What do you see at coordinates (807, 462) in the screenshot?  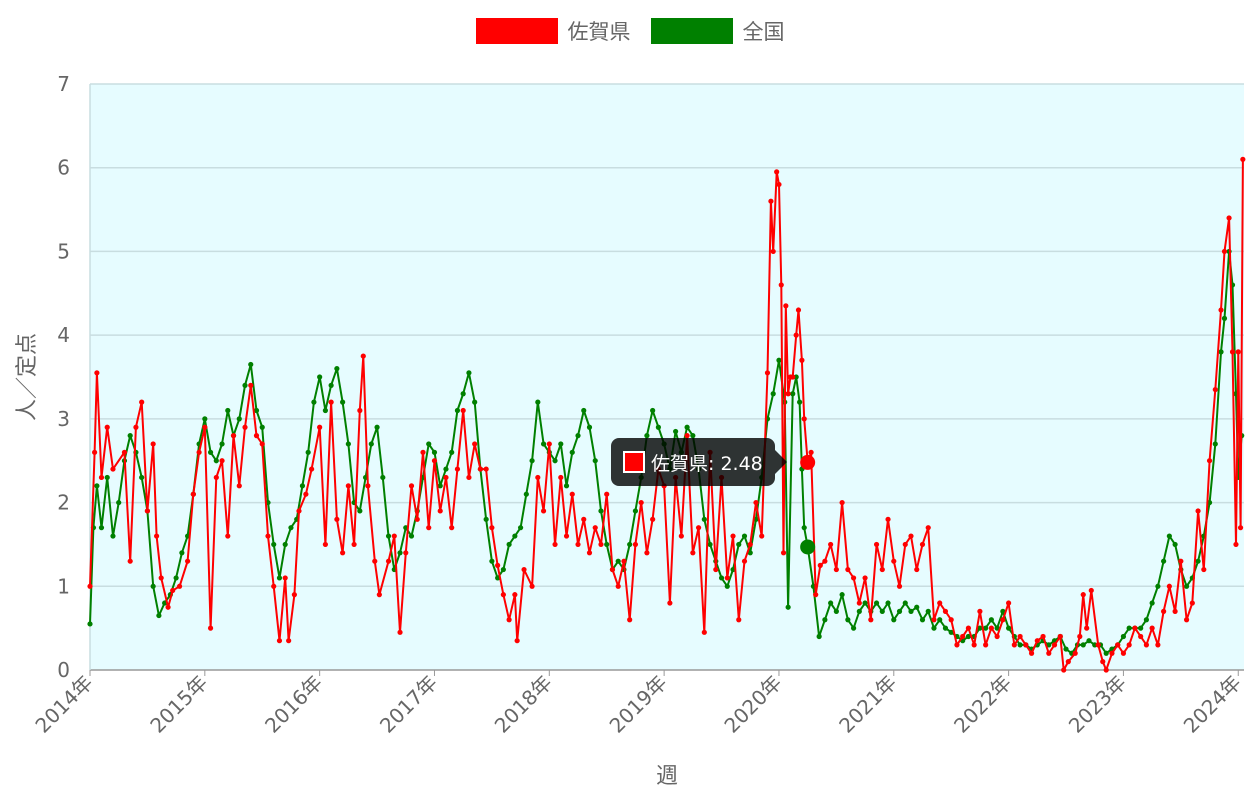 I see `highlight-point-saga` at bounding box center [807, 462].